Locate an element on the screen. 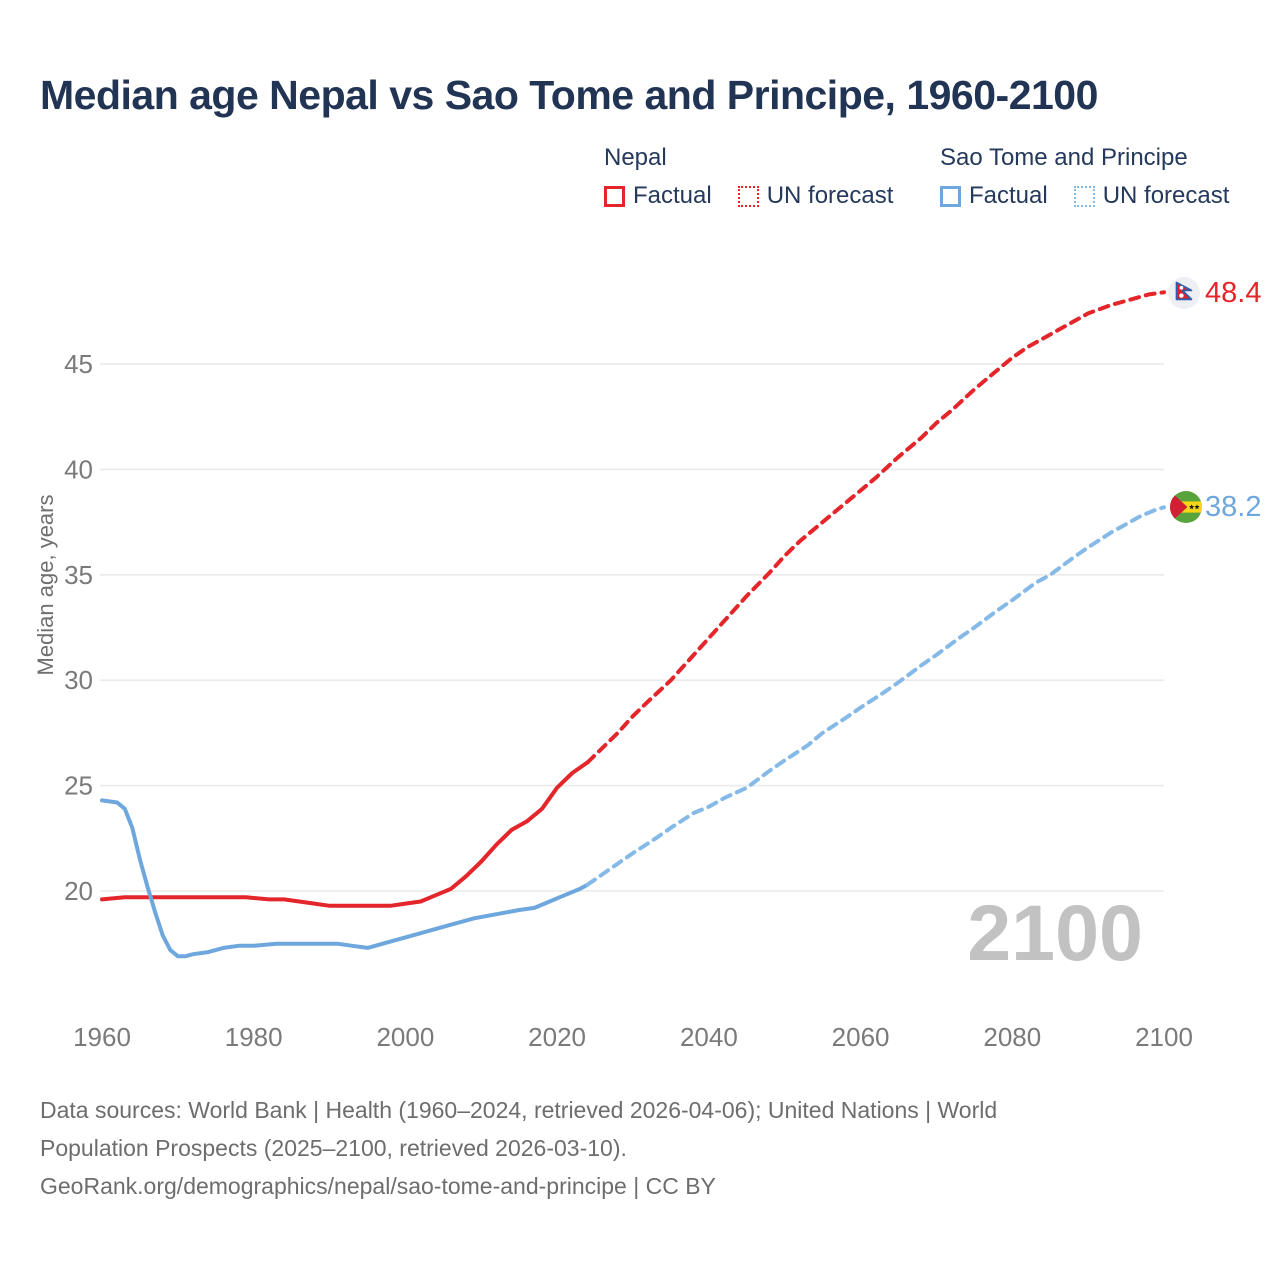  series-sao_tome-line is located at coordinates (345, 878).